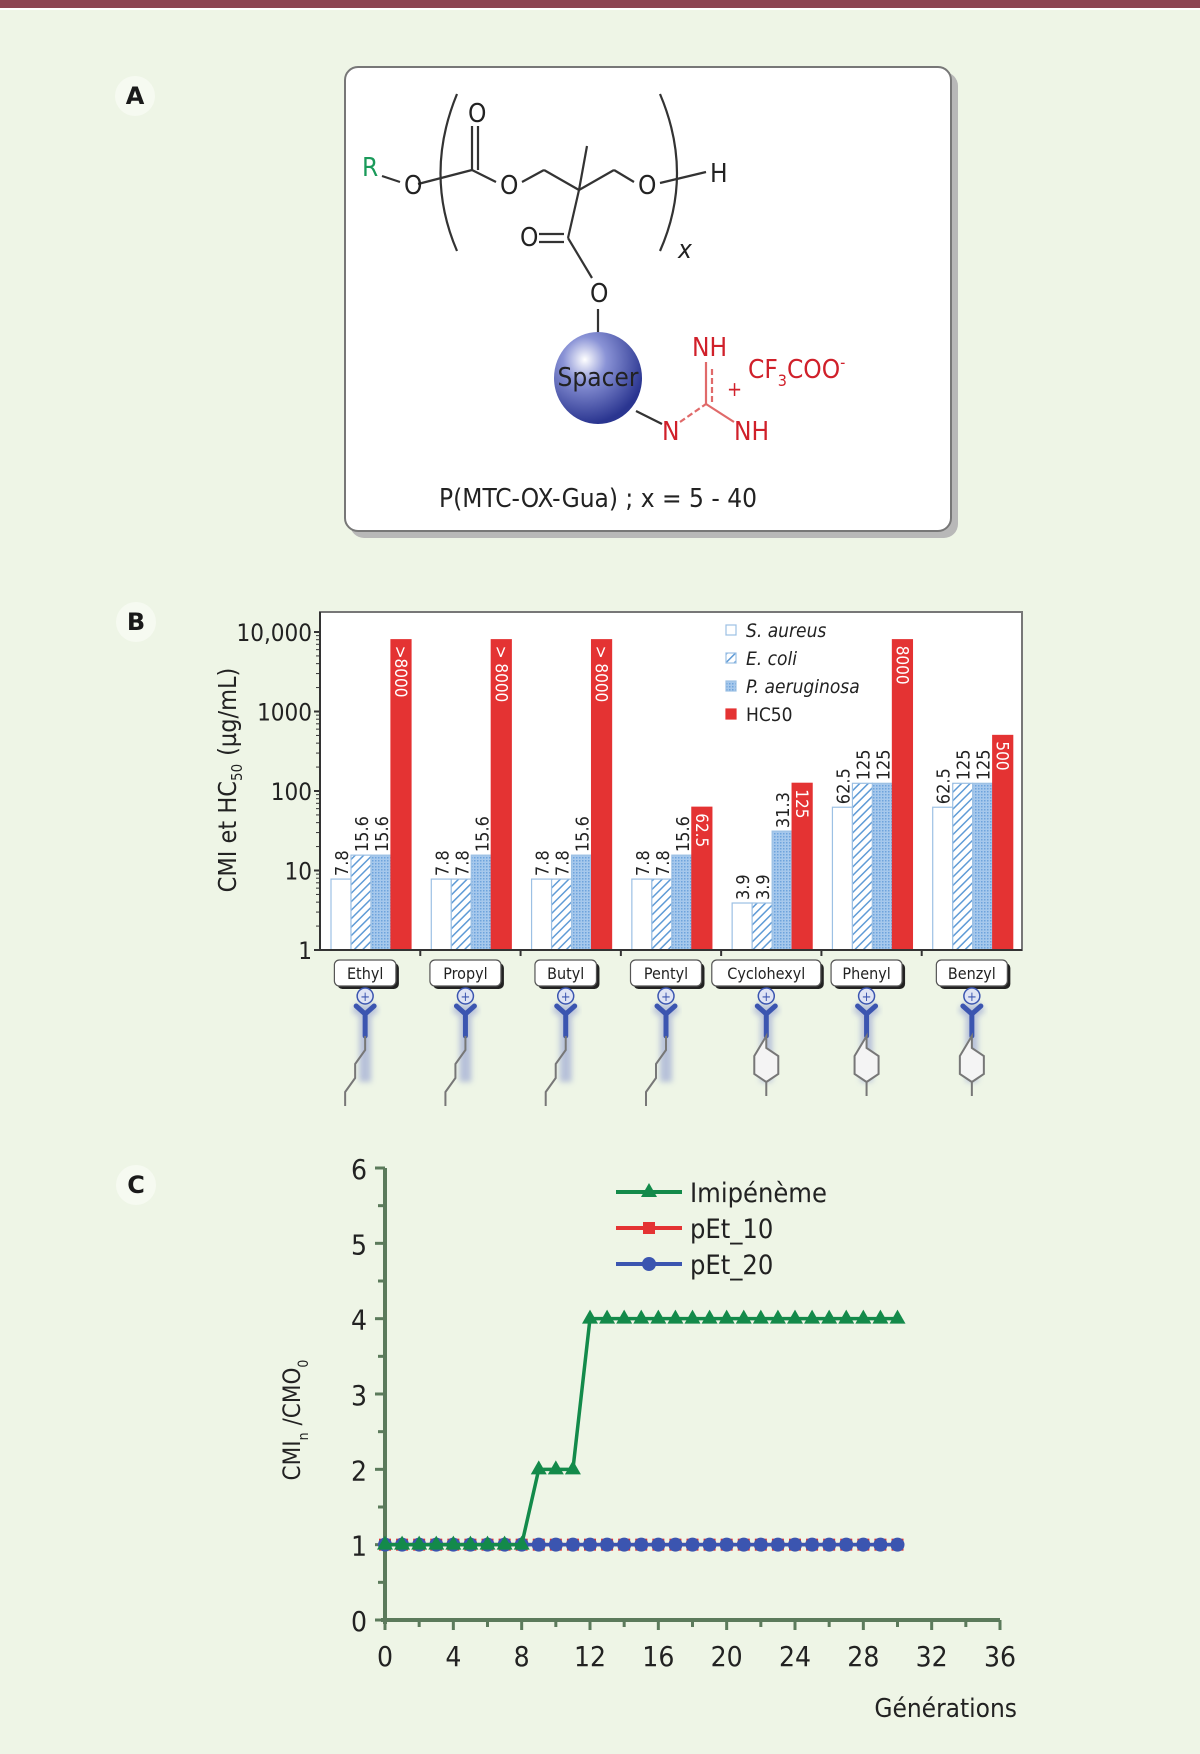 This screenshot has height=1754, width=1200. Describe the element at coordinates (734, 389) in the screenshot. I see `positive-charge: +` at that location.